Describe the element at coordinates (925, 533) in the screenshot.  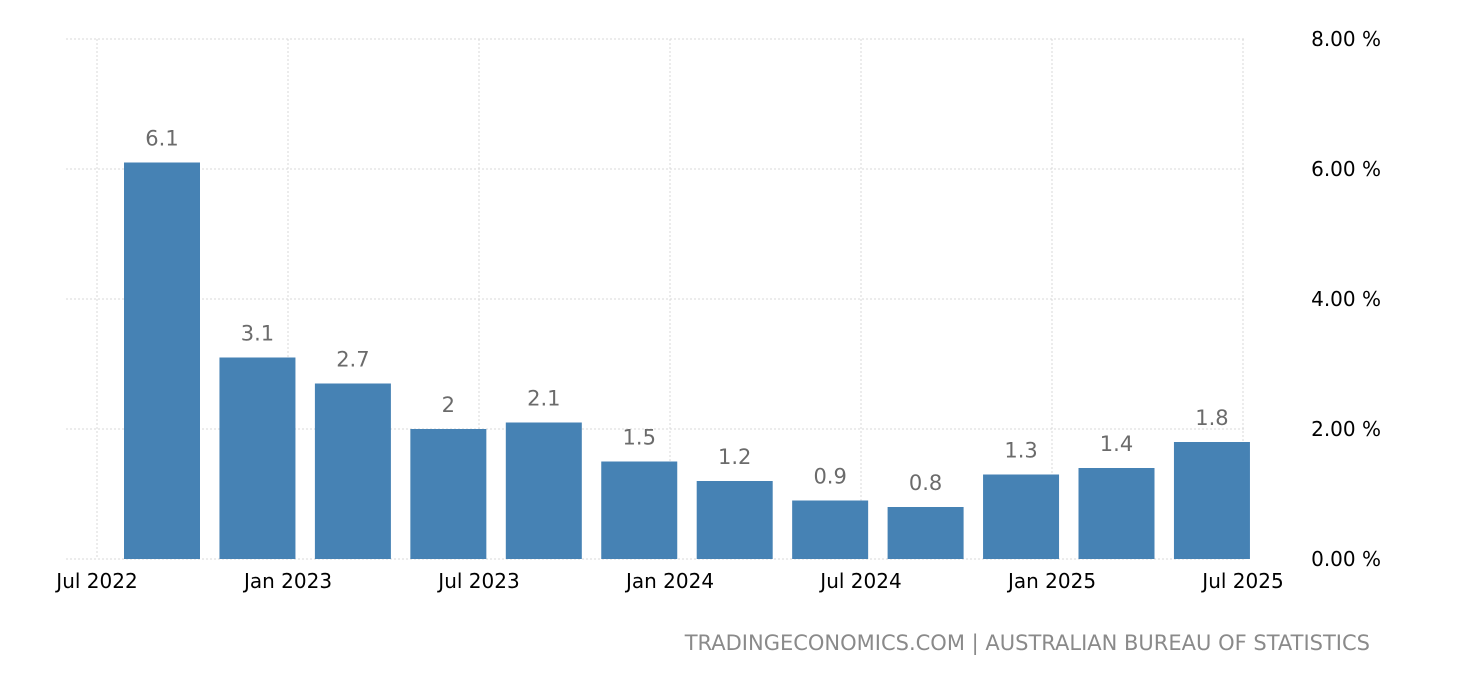
I see `bar-jul-2024` at that location.